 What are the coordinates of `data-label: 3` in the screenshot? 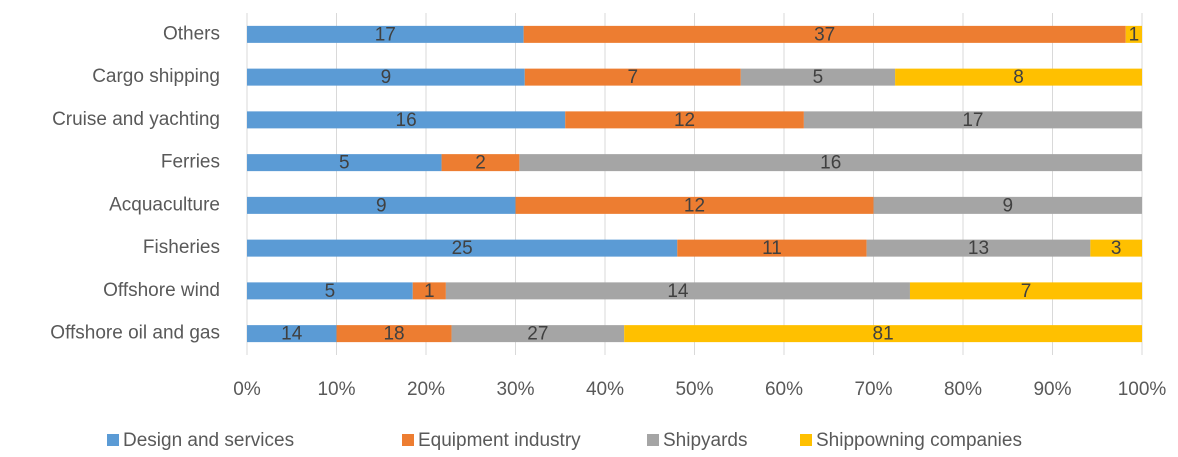 It's located at (1116, 248).